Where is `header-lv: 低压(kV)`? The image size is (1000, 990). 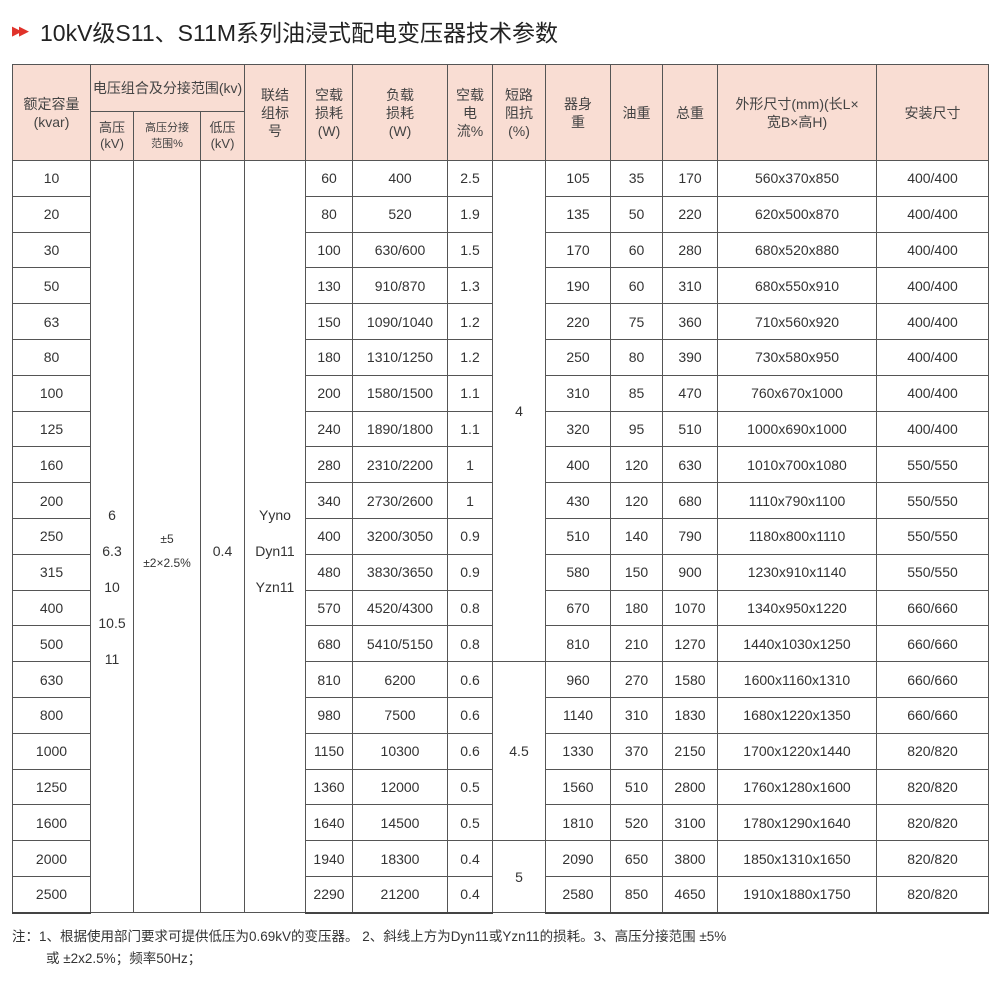
header-lv: 低压(kV) is located at coordinates (222, 136).